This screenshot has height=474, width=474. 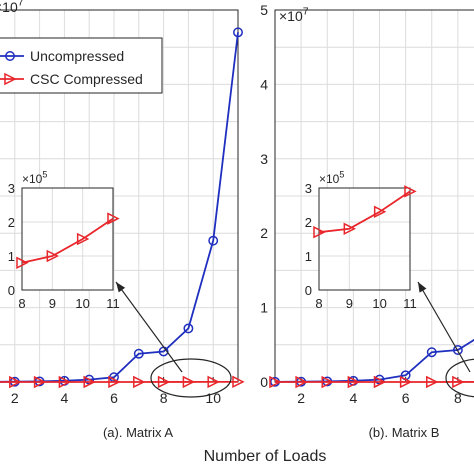 What do you see at coordinates (86, 79) in the screenshot?
I see `legend-entry-label: CSC Compressed` at bounding box center [86, 79].